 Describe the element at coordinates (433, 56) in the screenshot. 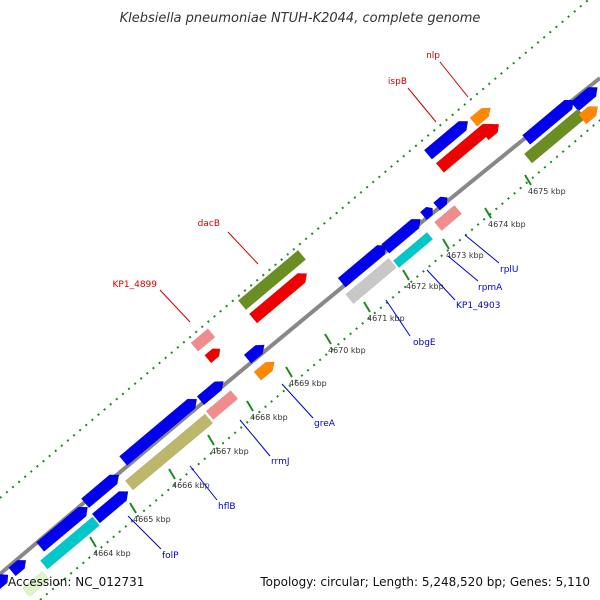

I see `gene-label-nlp: nlp` at that location.